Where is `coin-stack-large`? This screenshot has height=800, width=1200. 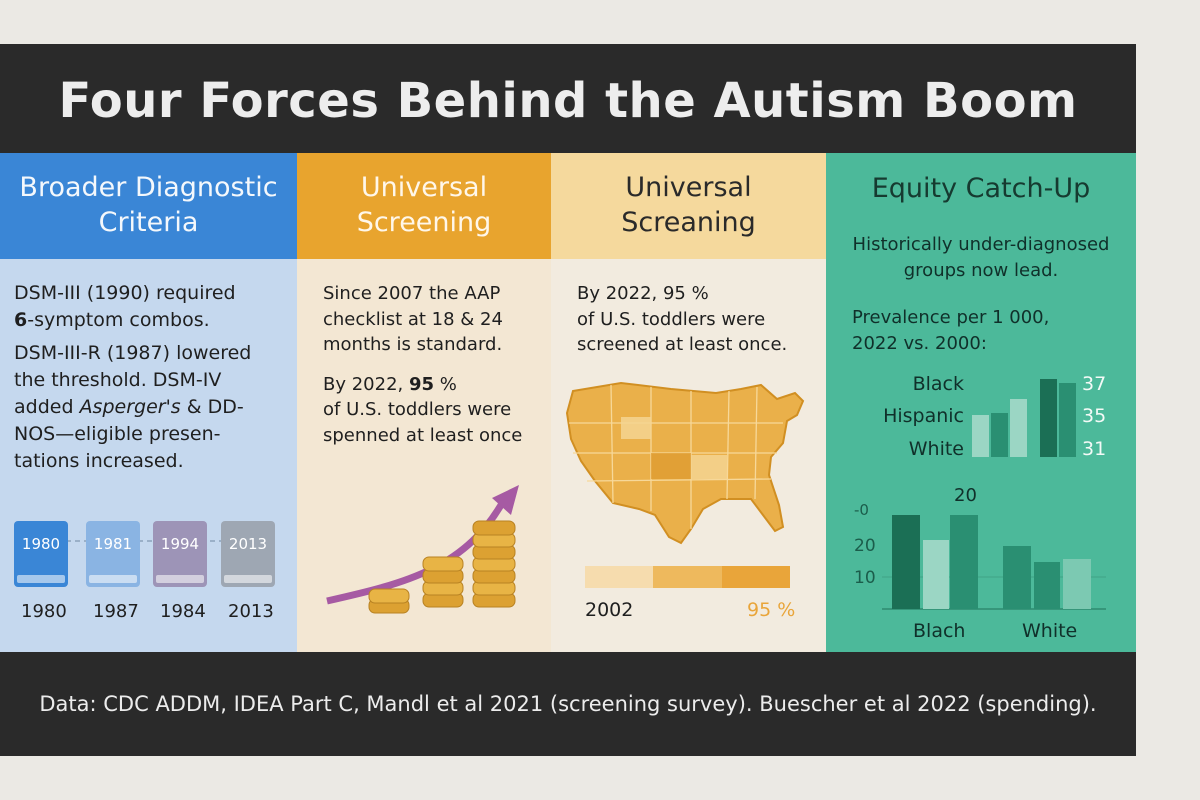
coin-stack-large is located at coordinates (494, 564).